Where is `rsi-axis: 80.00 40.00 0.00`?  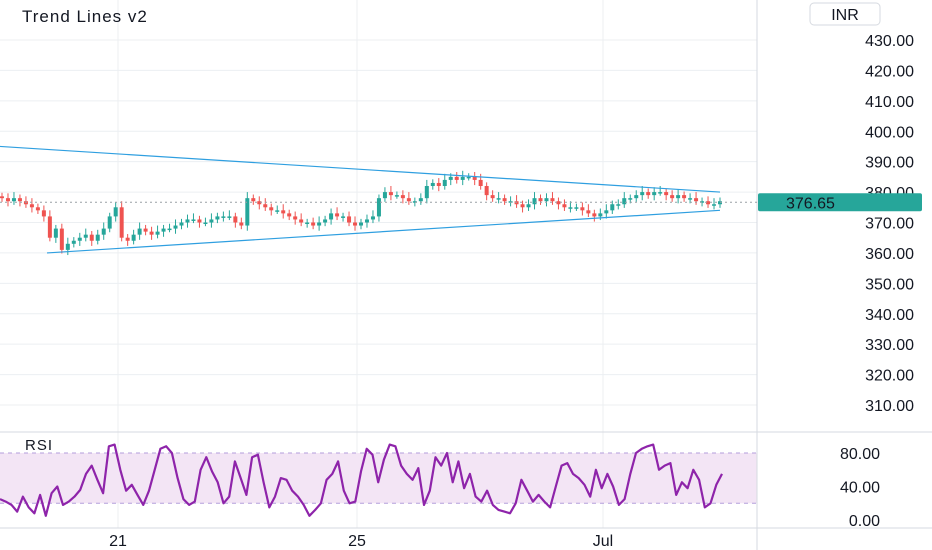
rsi-axis: 80.00 40.00 0.00 is located at coordinates (860, 488).